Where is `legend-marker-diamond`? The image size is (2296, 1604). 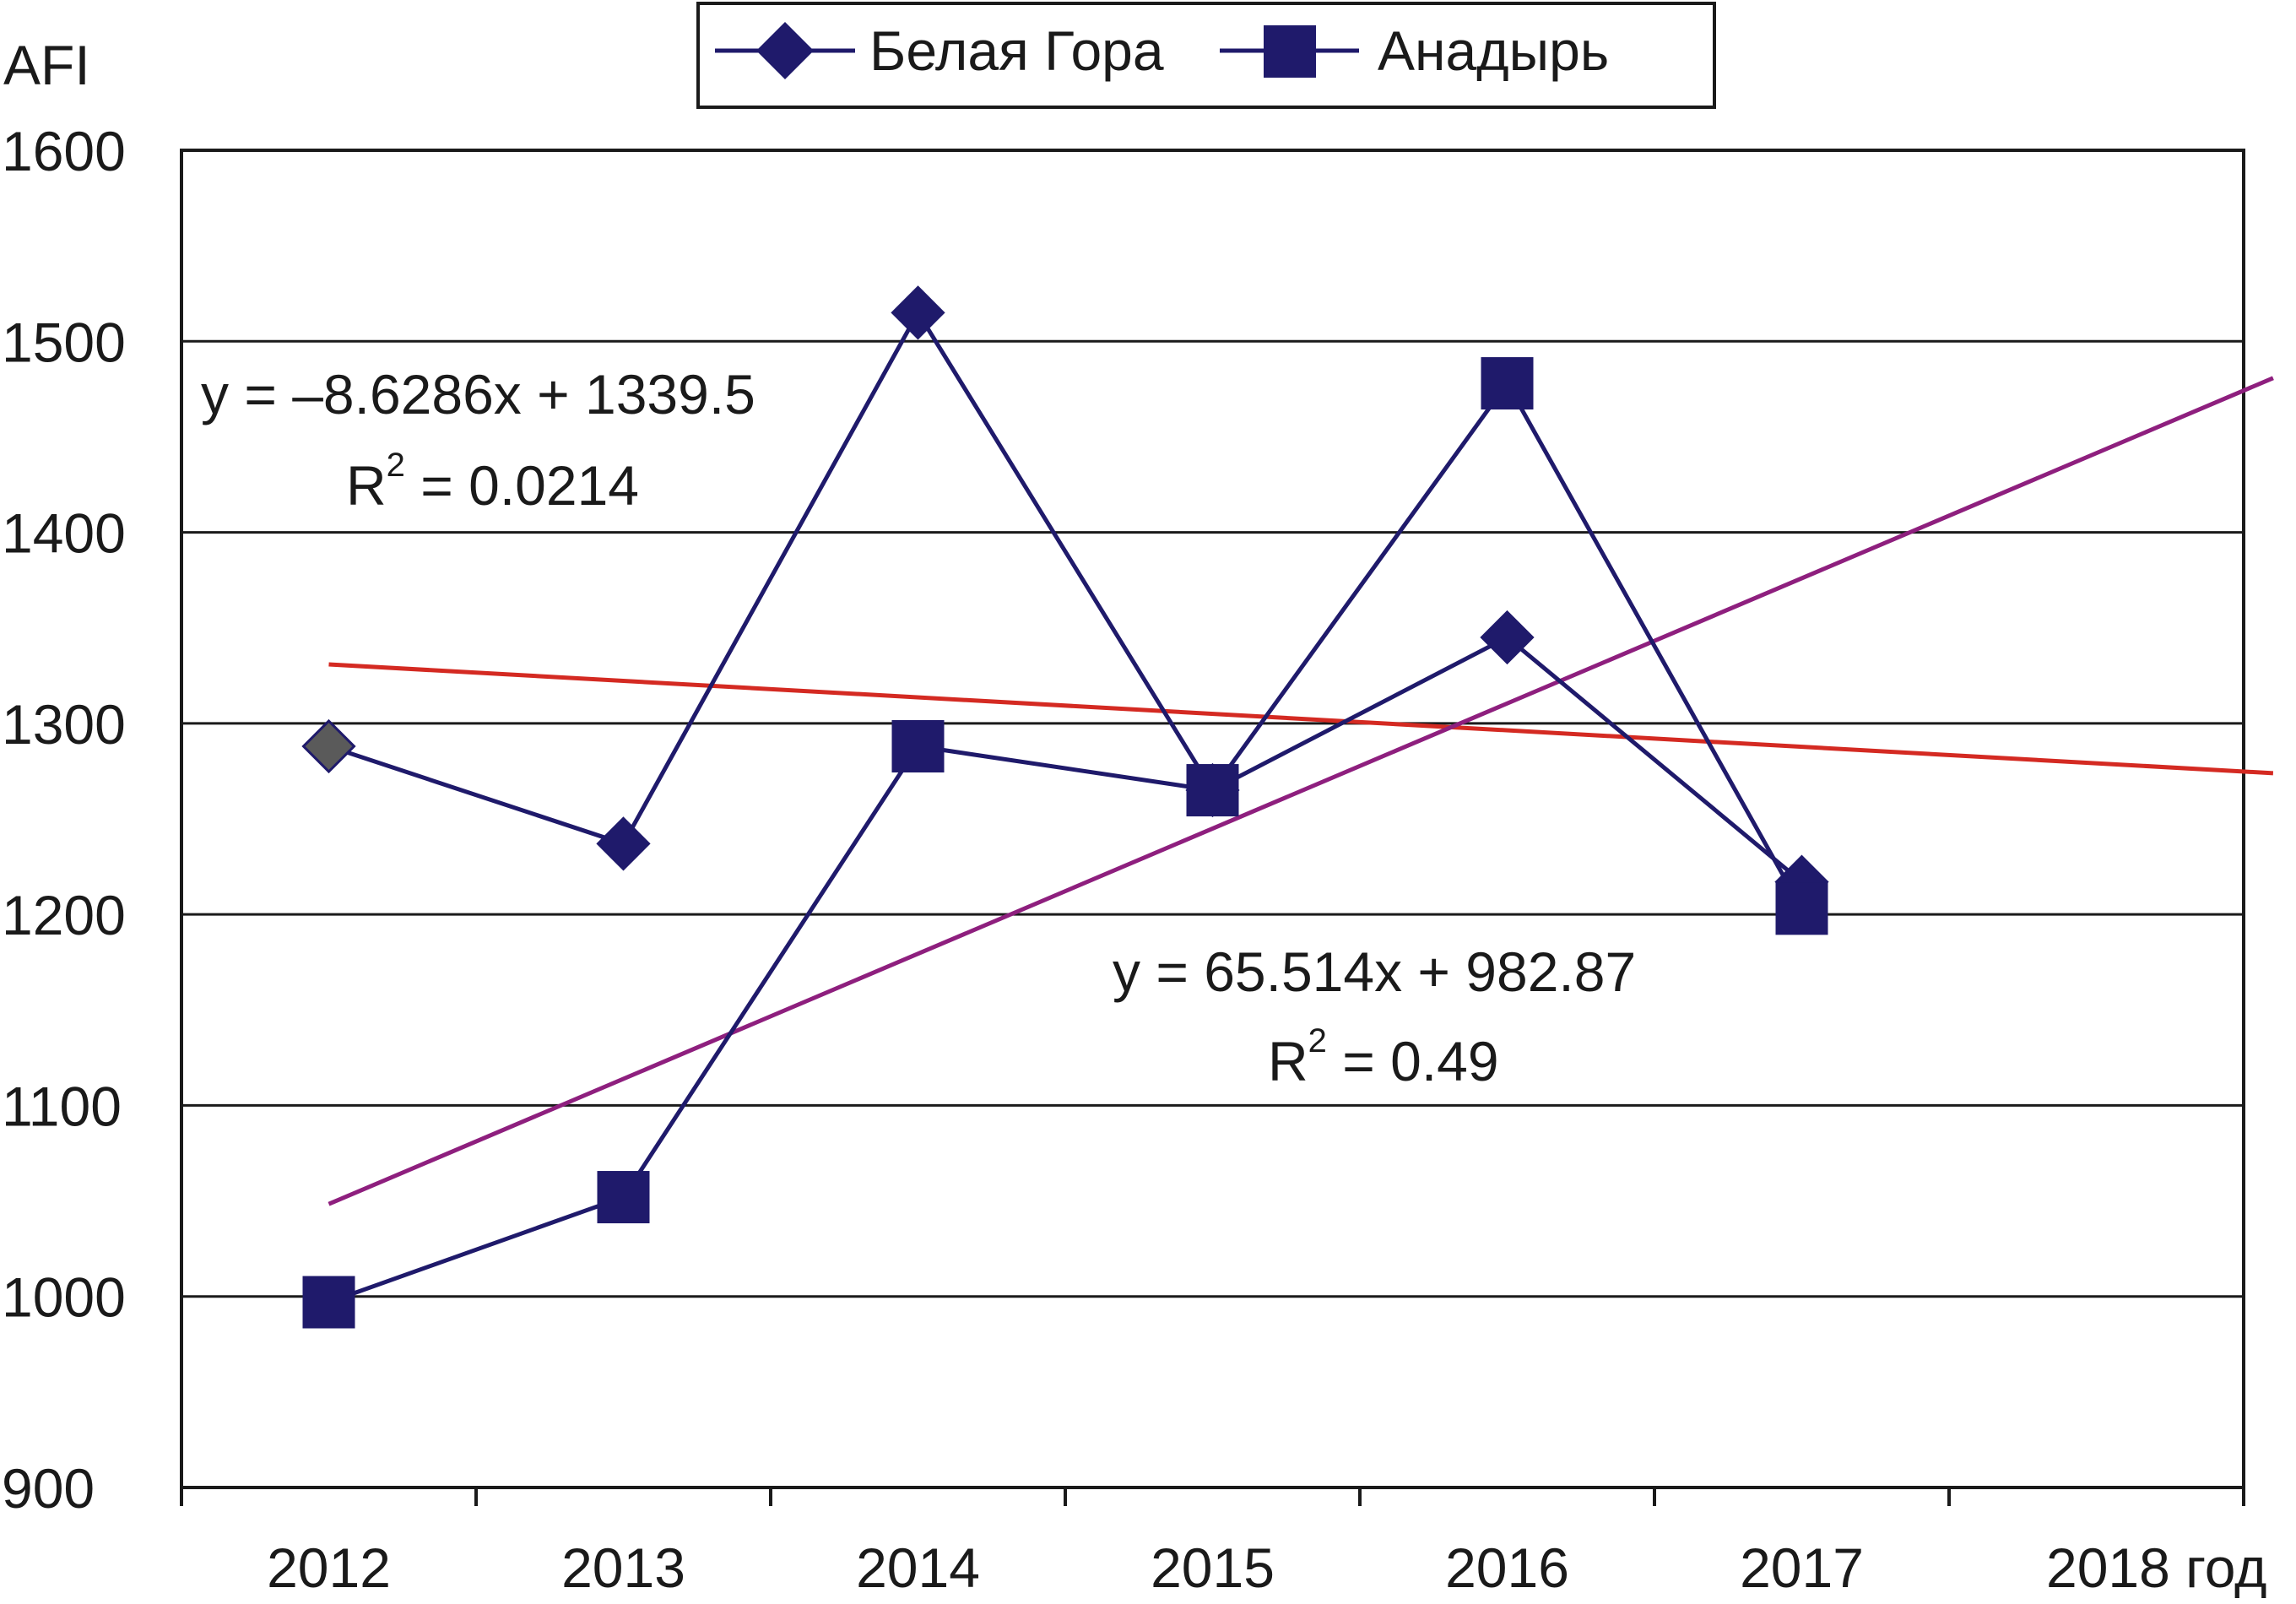 legend-marker-diamond is located at coordinates (785, 51).